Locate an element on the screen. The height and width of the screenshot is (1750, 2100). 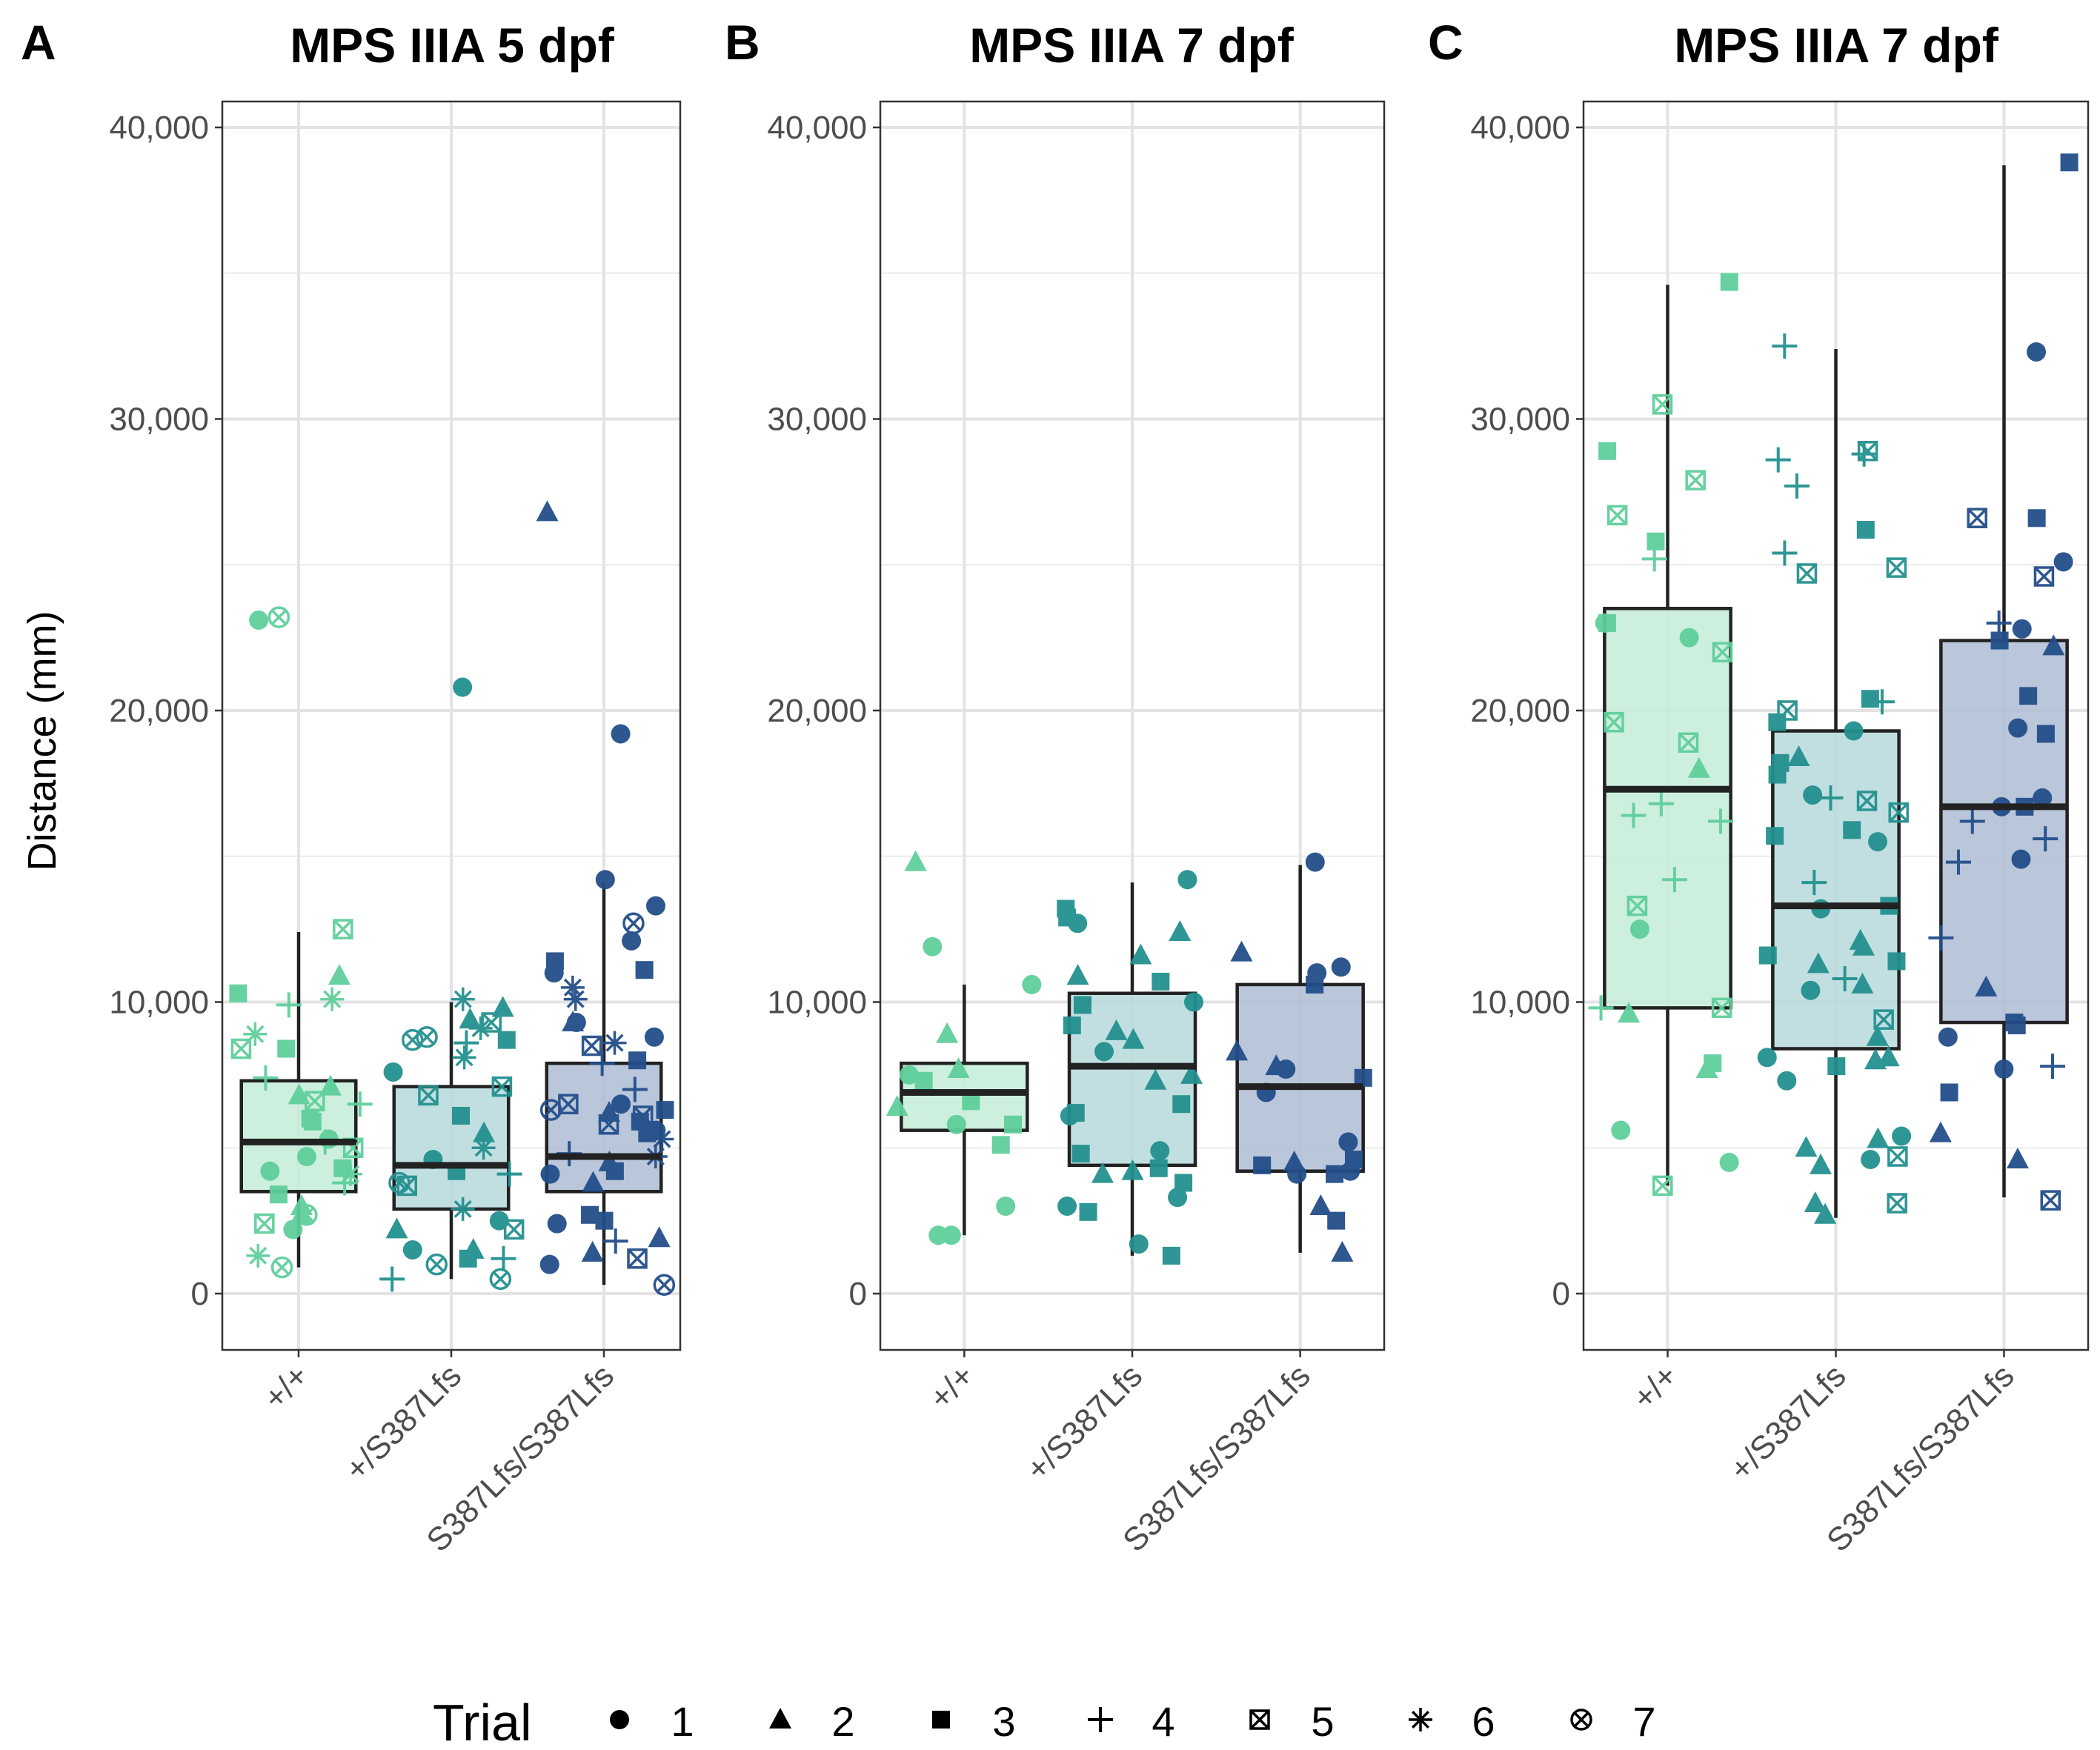
category-label: +/S387Lfs is located at coordinates (403, 1422).